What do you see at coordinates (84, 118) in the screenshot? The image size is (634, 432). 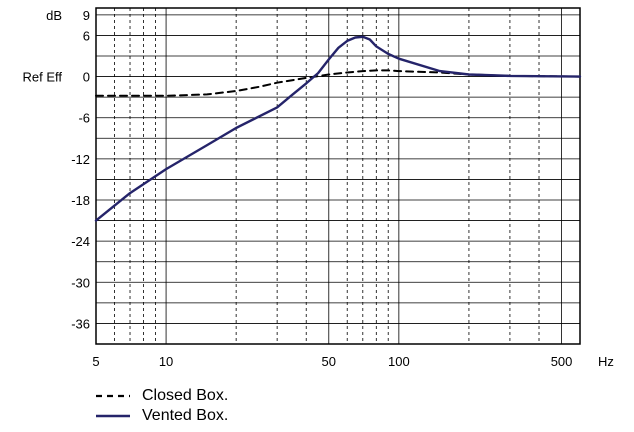 I see `y-tick-label: -6` at bounding box center [84, 118].